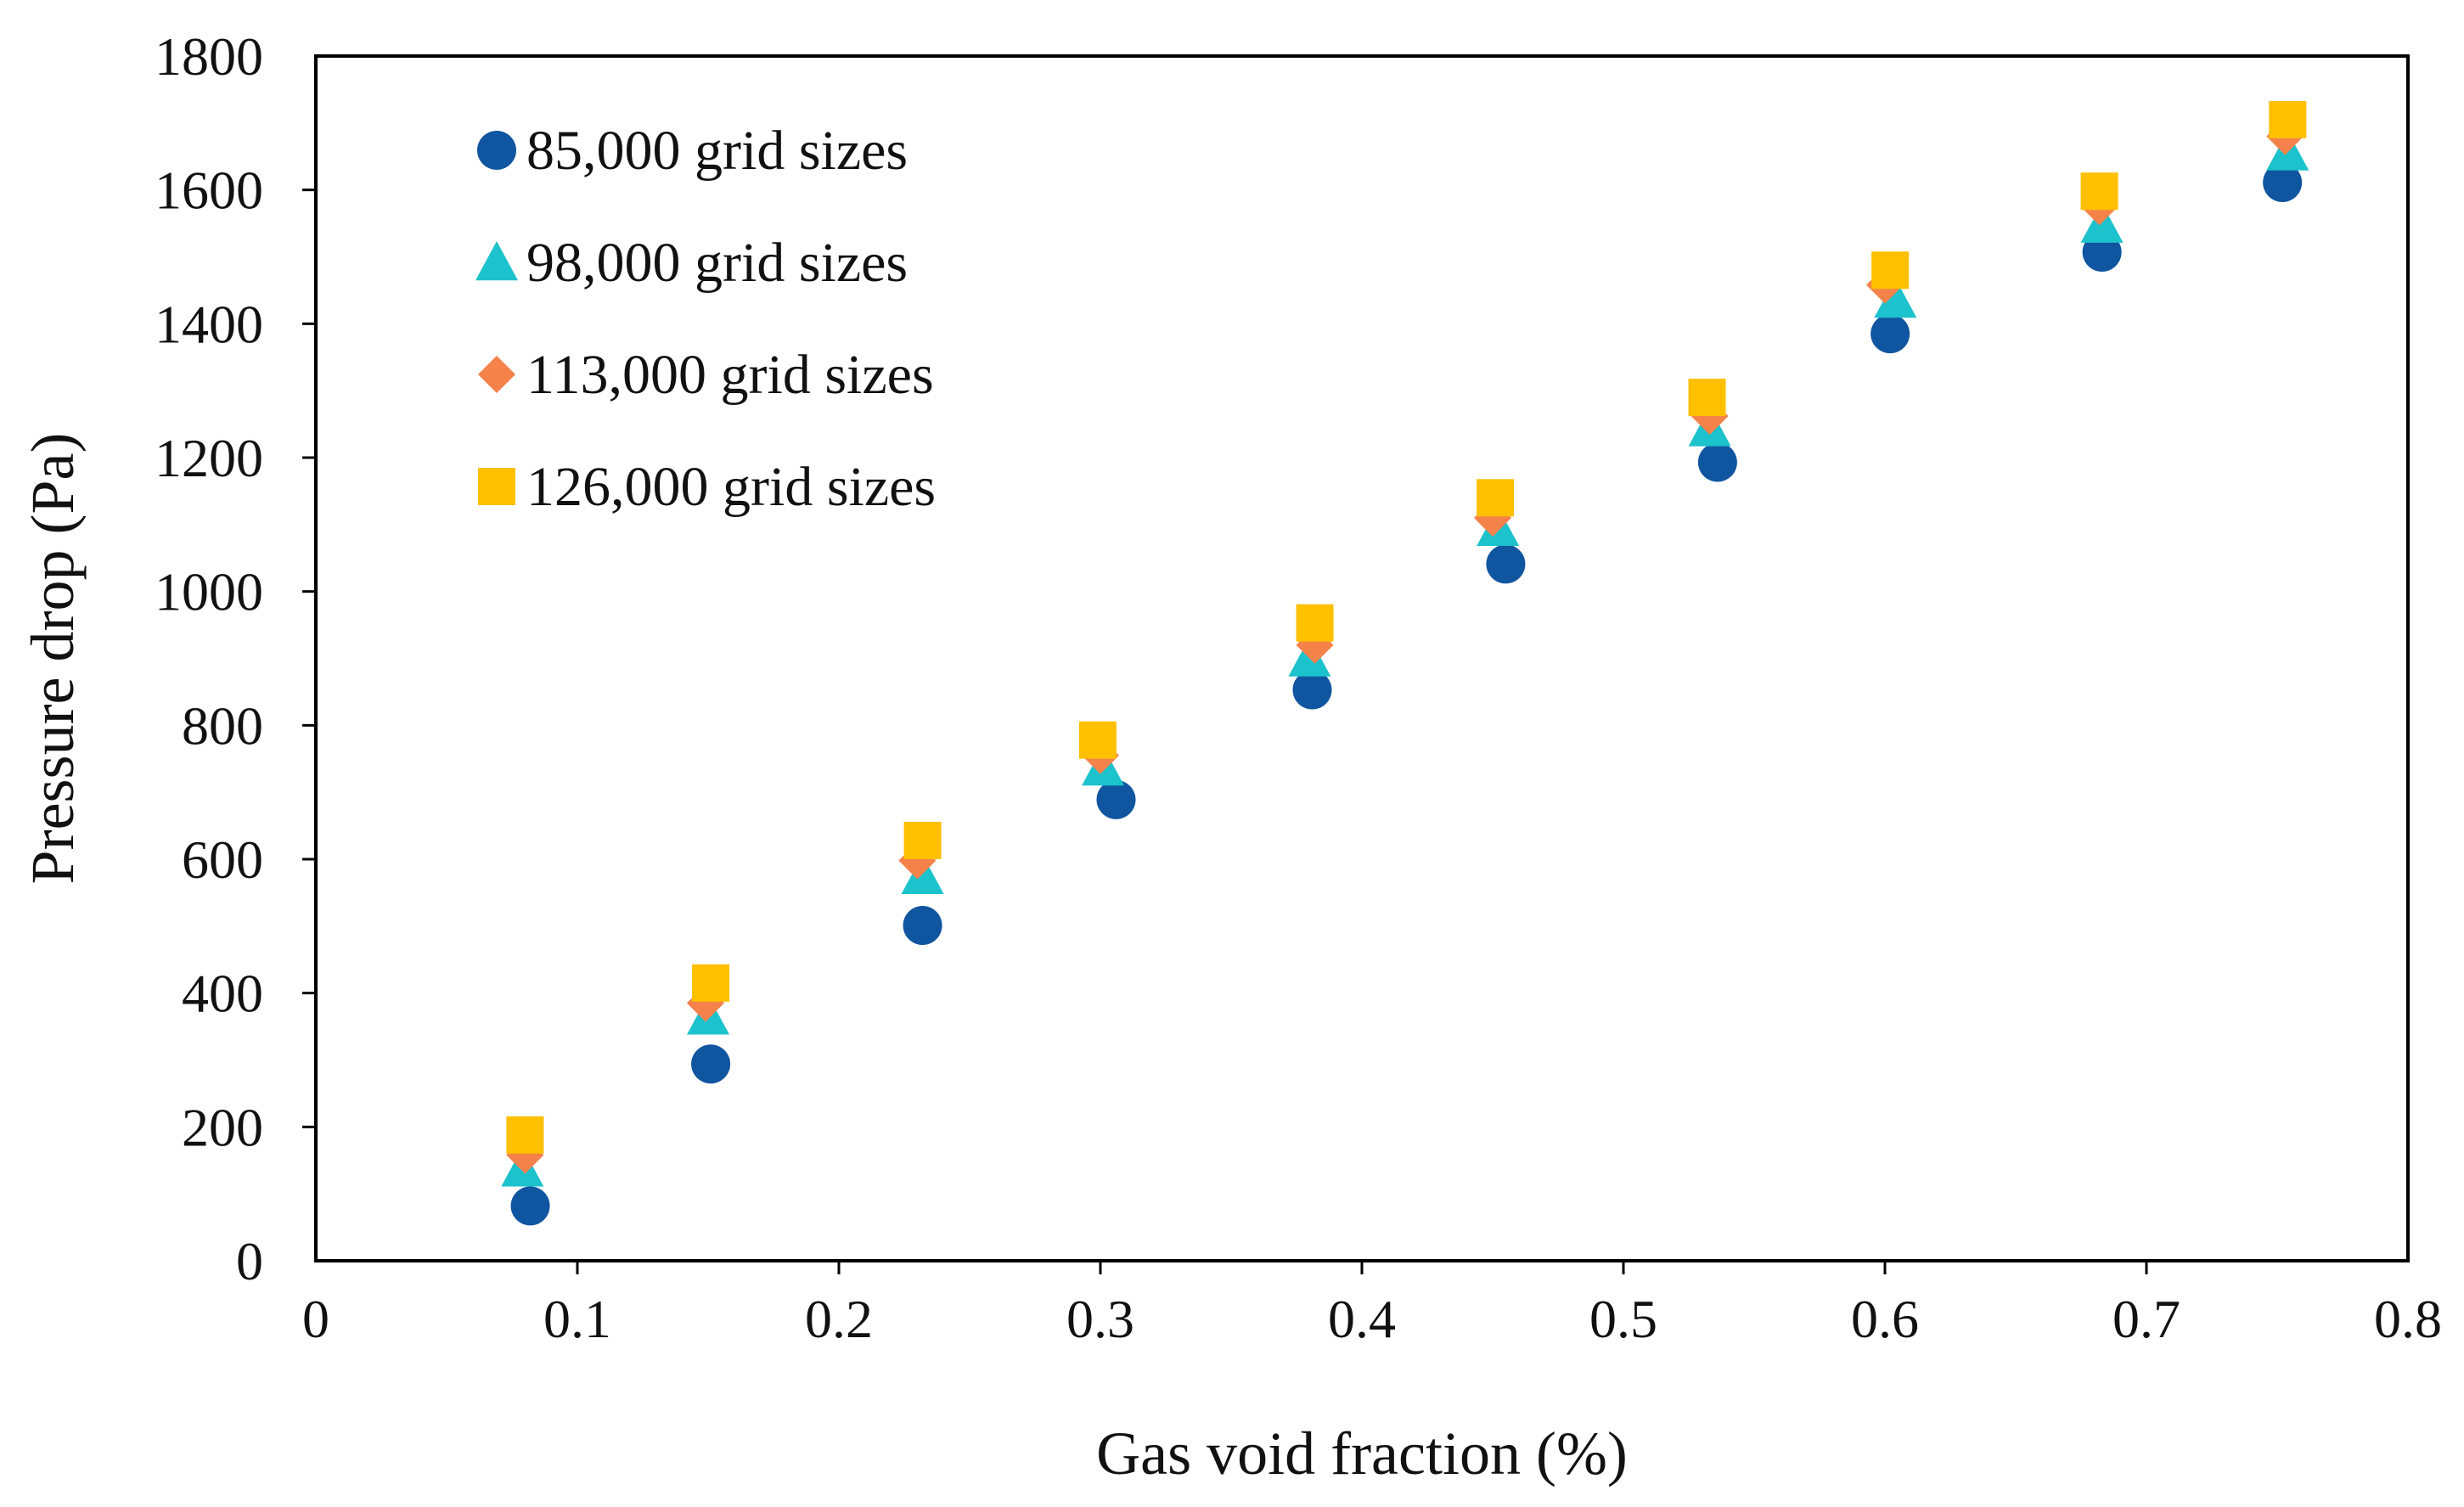 The width and height of the screenshot is (2464, 1507). What do you see at coordinates (222, 994) in the screenshot?
I see `y-tick-label: 400` at bounding box center [222, 994].